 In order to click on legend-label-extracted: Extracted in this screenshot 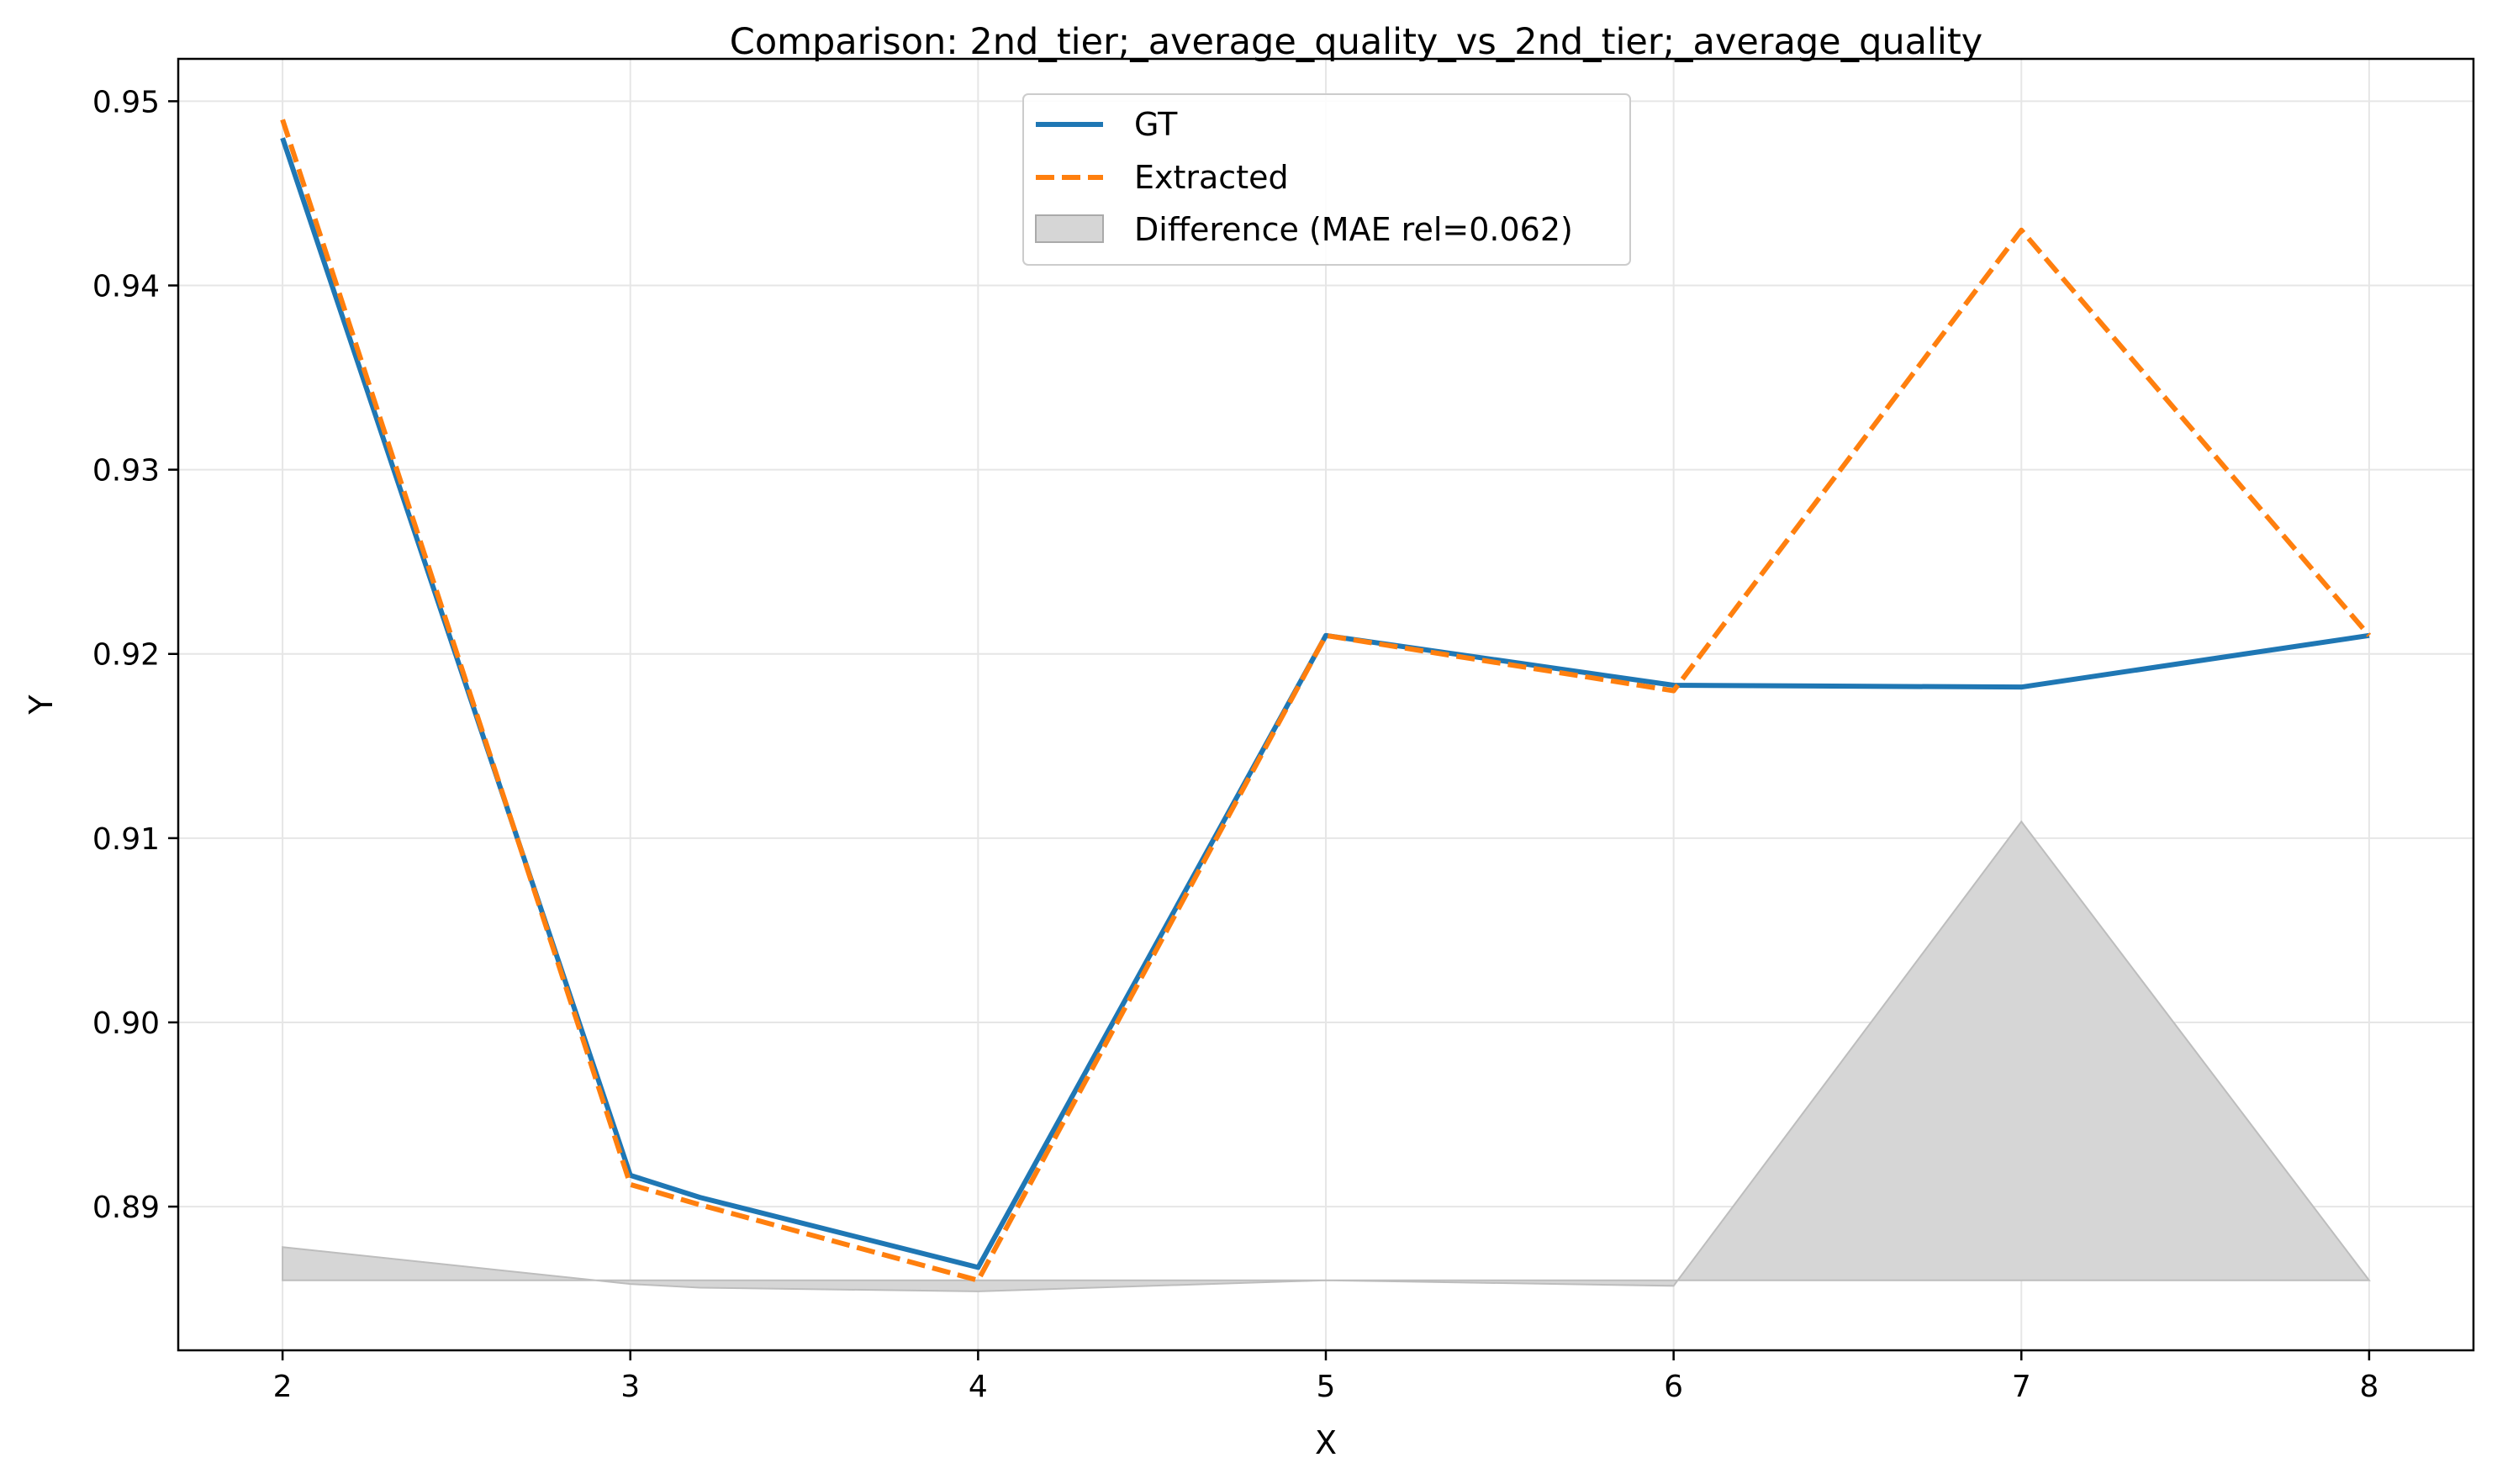, I will do `click(1211, 177)`.